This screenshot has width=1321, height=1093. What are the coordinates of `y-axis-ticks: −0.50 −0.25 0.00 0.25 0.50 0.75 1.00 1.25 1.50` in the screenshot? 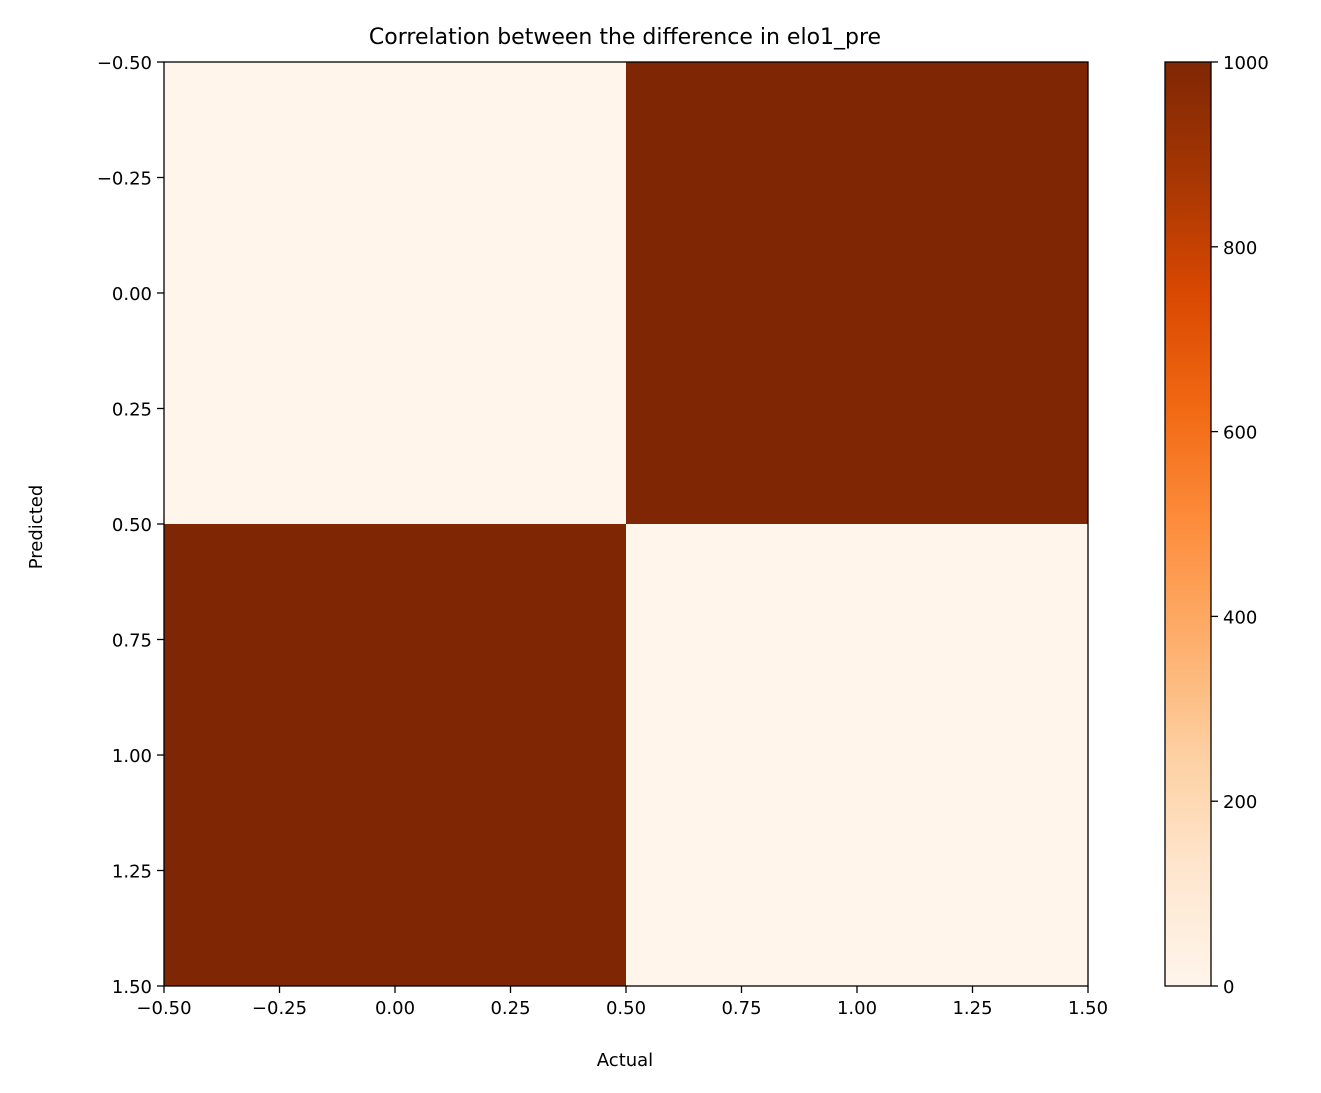 It's located at (130, 525).